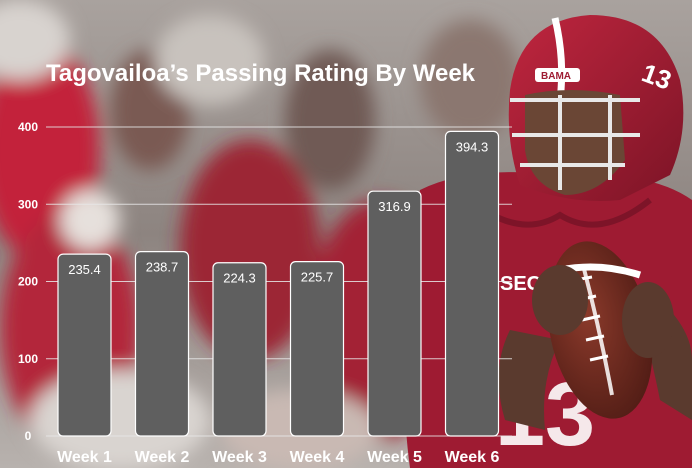 The height and width of the screenshot is (468, 692). What do you see at coordinates (28, 204) in the screenshot?
I see `y-tick-label: 300` at bounding box center [28, 204].